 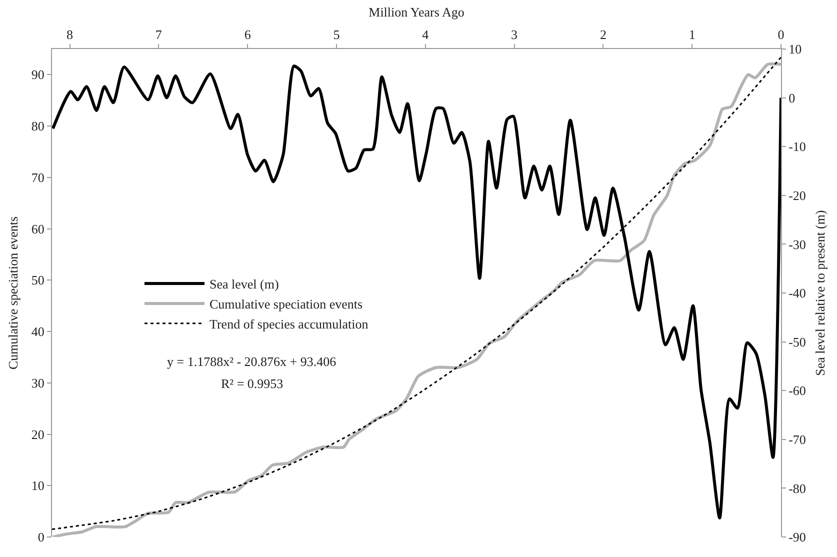 I want to click on x-tick-label: 0, so click(x=781, y=34).